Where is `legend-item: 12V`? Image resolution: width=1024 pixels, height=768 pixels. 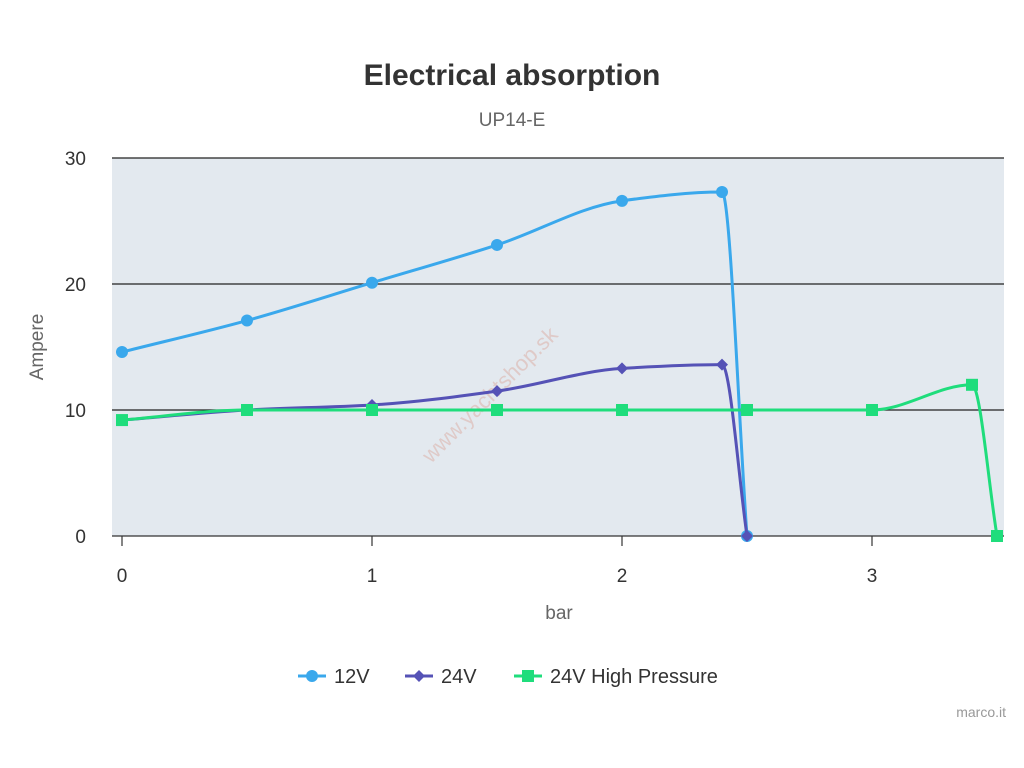
legend-item: 12V is located at coordinates (334, 677).